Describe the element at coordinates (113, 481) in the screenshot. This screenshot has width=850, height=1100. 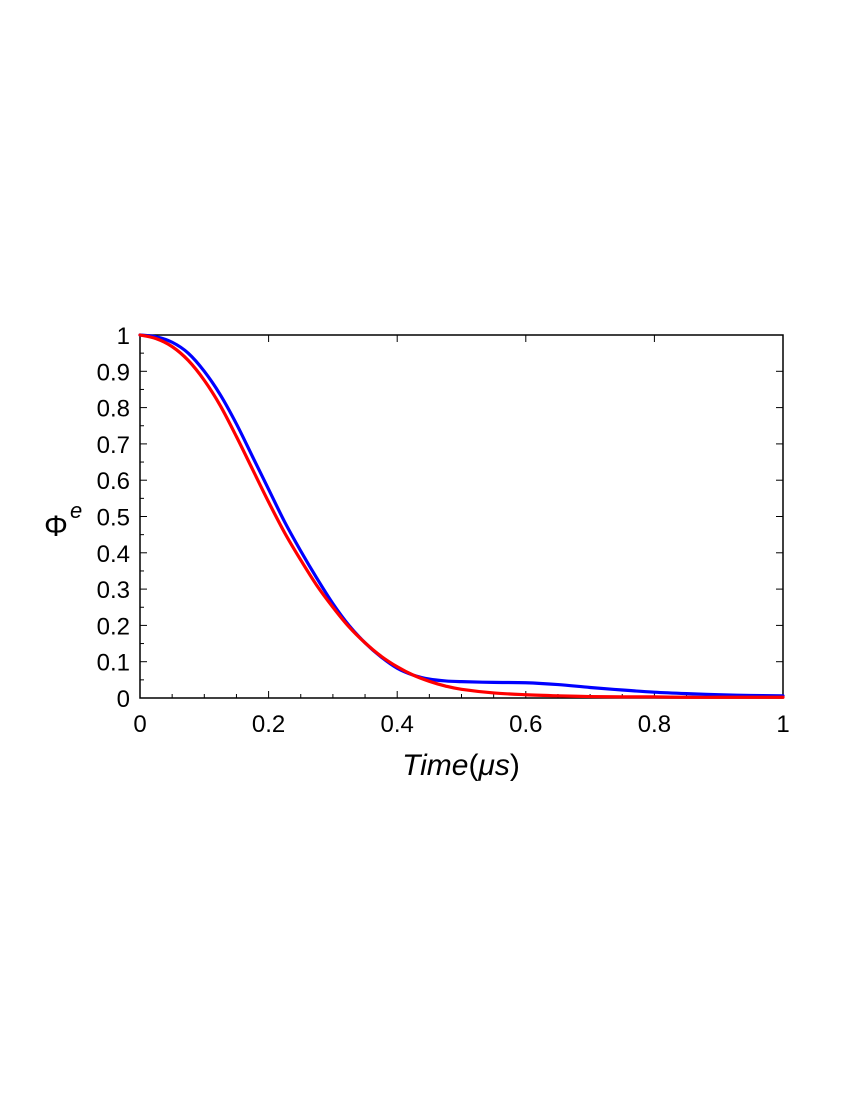
I see `y-tick-label: 0.6` at that location.